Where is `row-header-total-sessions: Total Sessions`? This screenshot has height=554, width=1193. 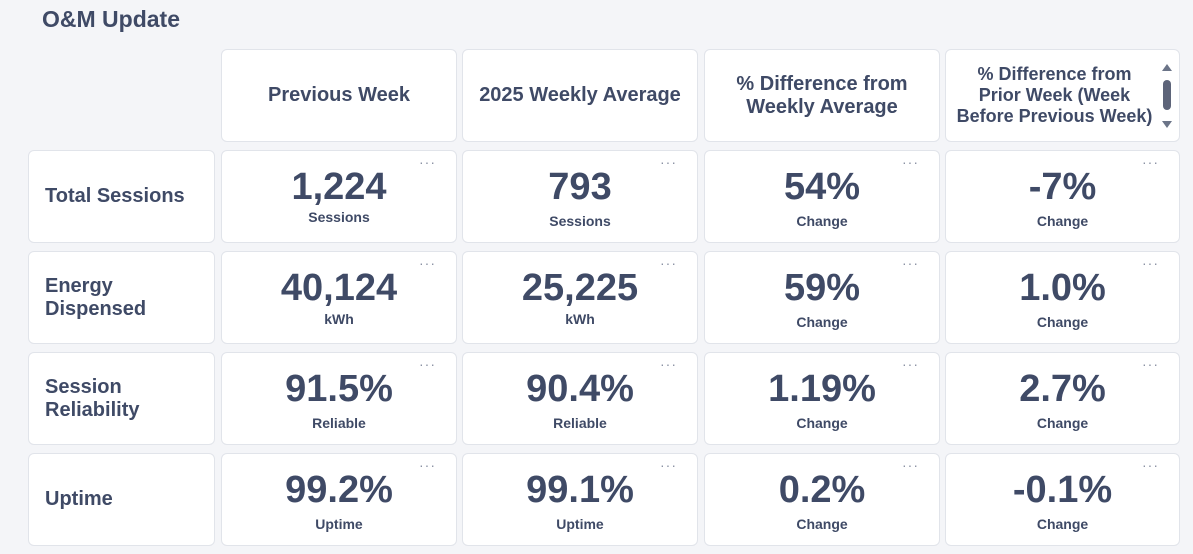
row-header-total-sessions: Total Sessions is located at coordinates (121, 196).